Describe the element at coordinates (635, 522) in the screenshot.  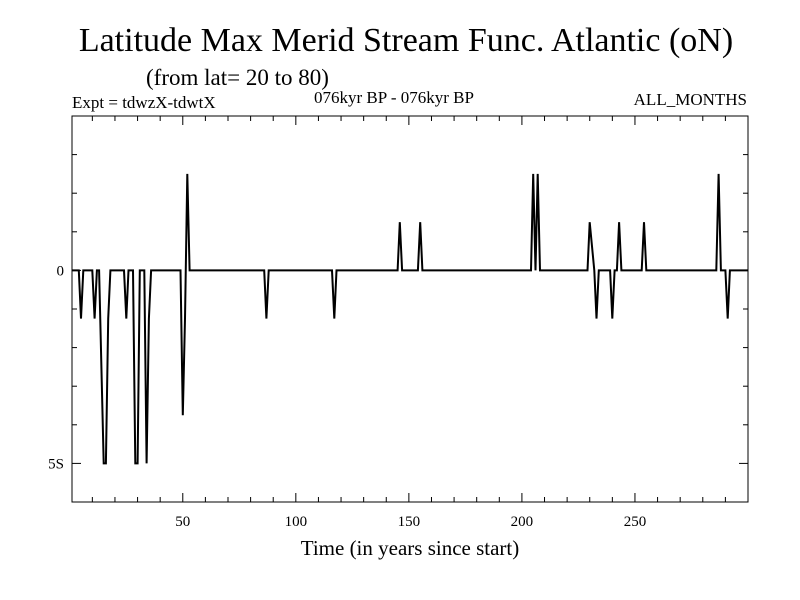
I see `x-tick-label: 250` at that location.